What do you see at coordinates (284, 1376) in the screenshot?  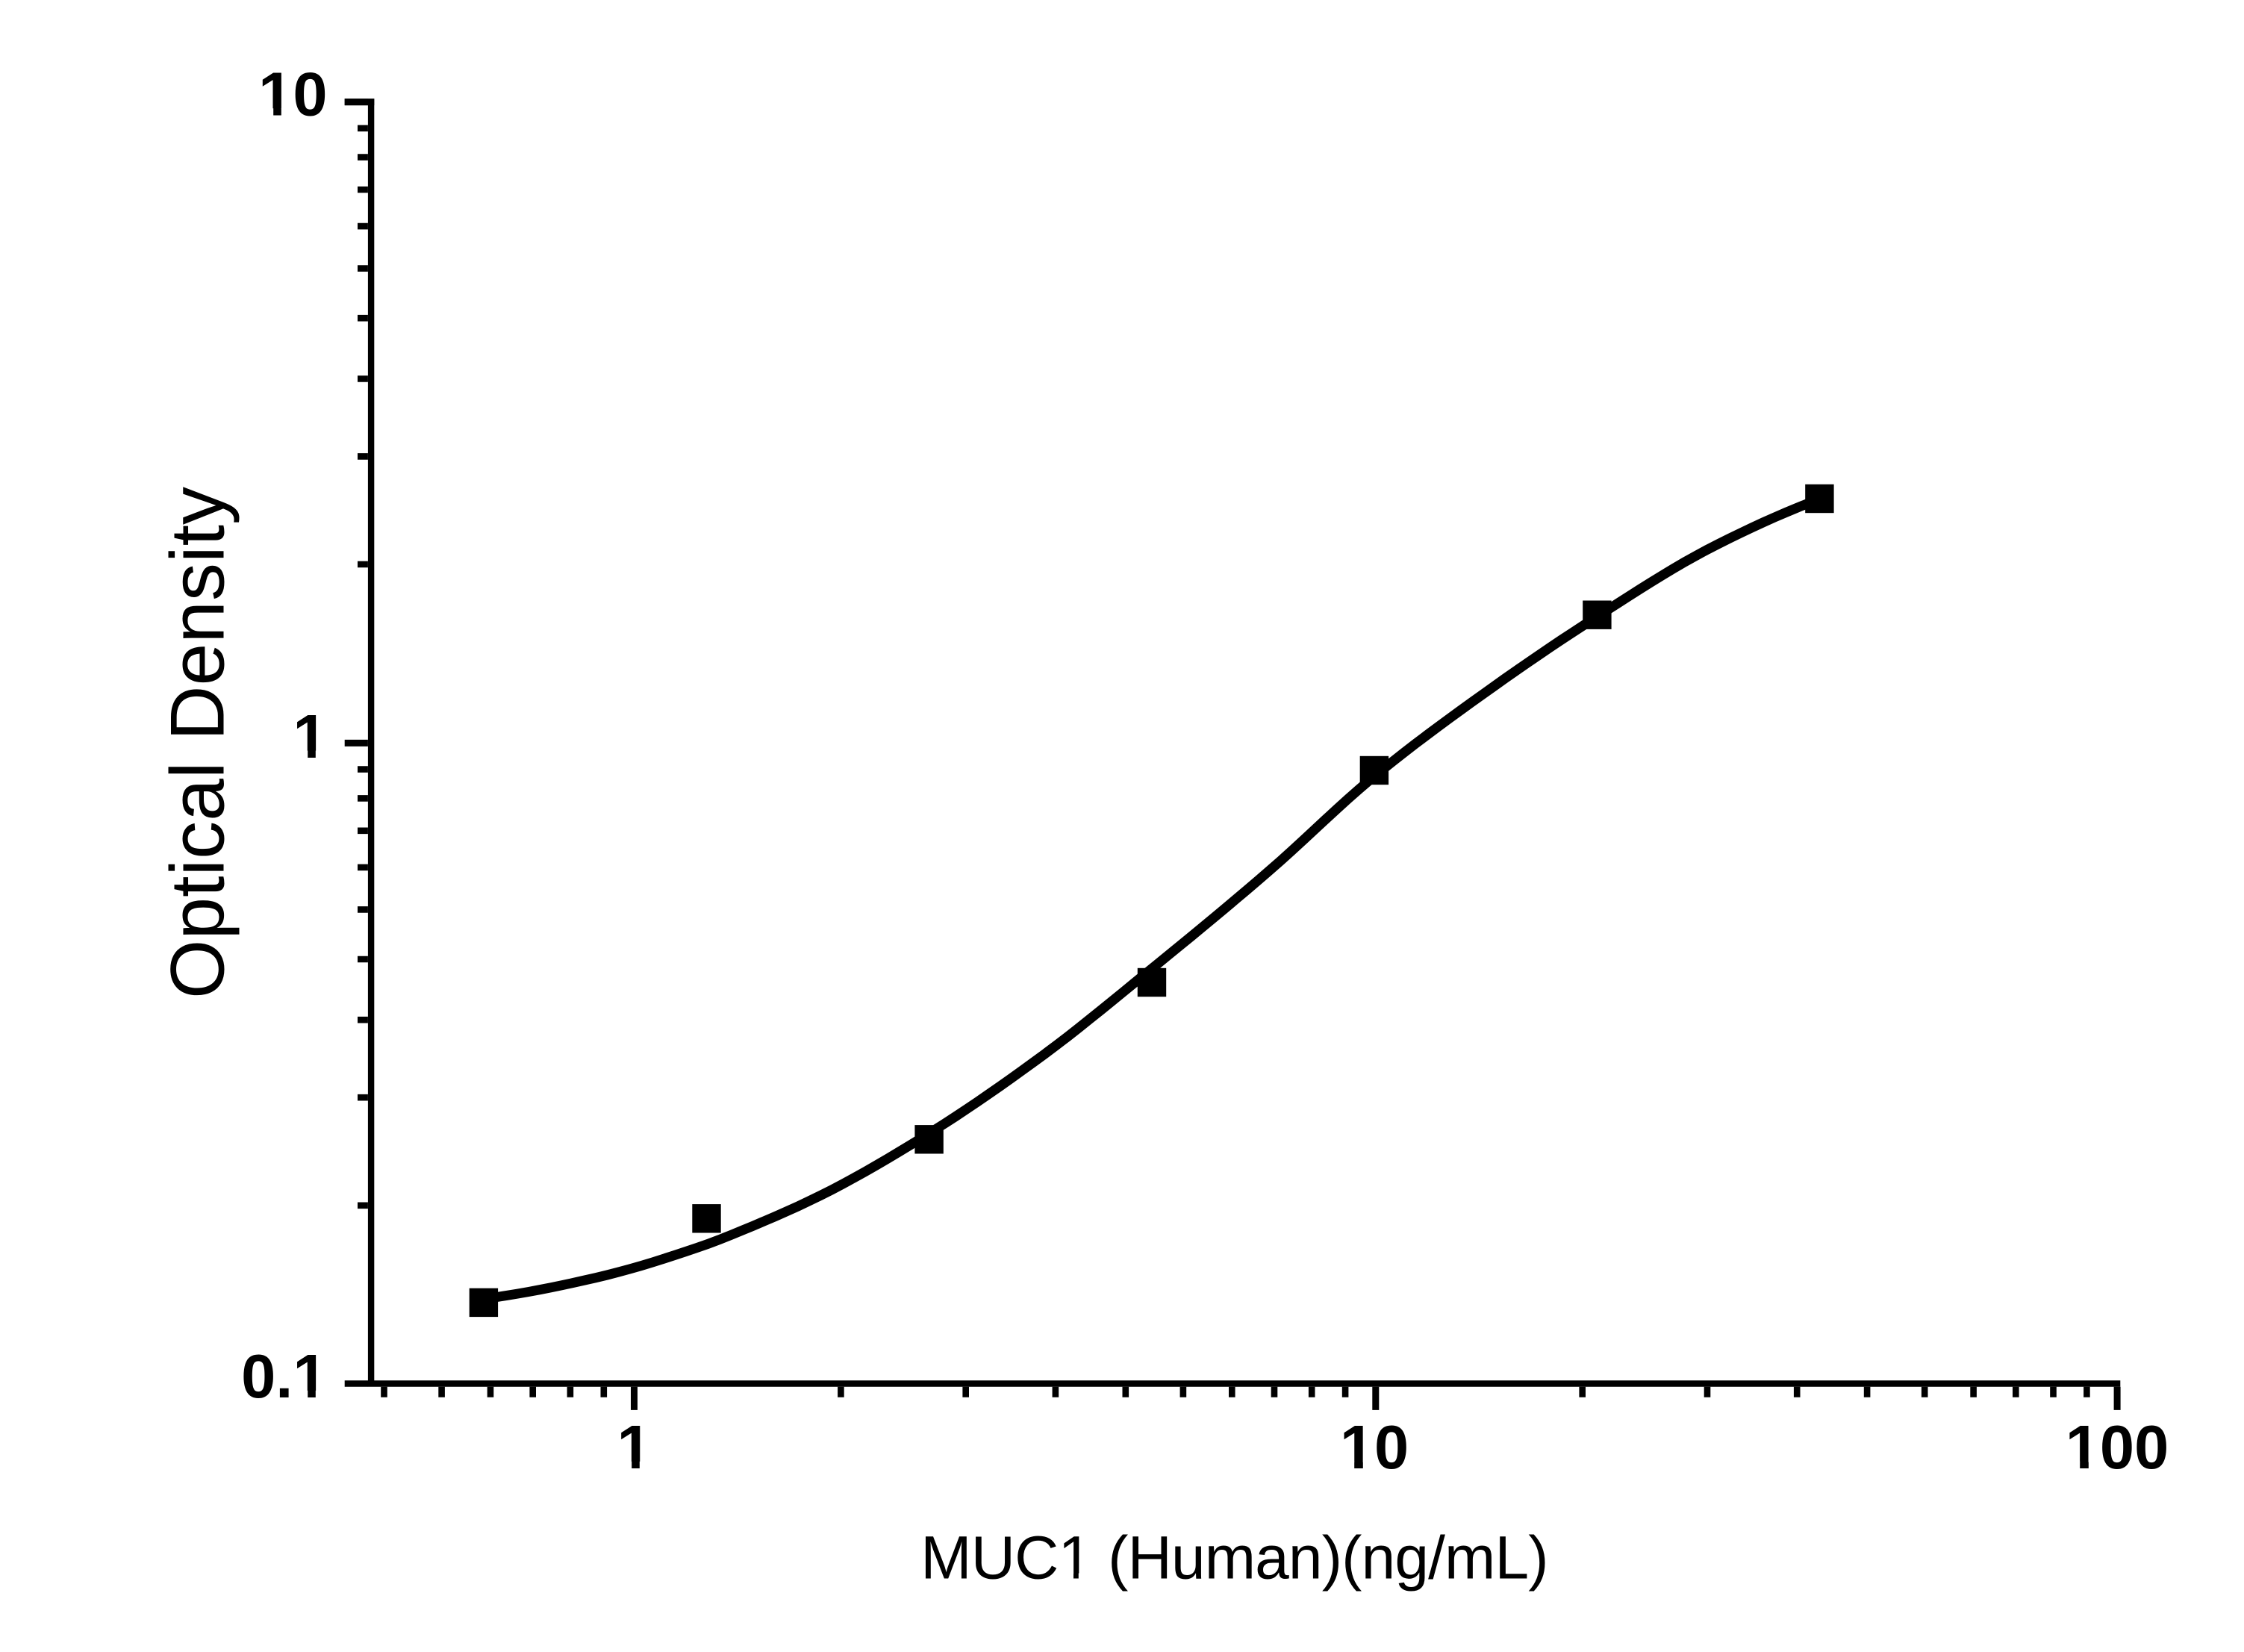 I see `svg-text: 0.1` at bounding box center [284, 1376].